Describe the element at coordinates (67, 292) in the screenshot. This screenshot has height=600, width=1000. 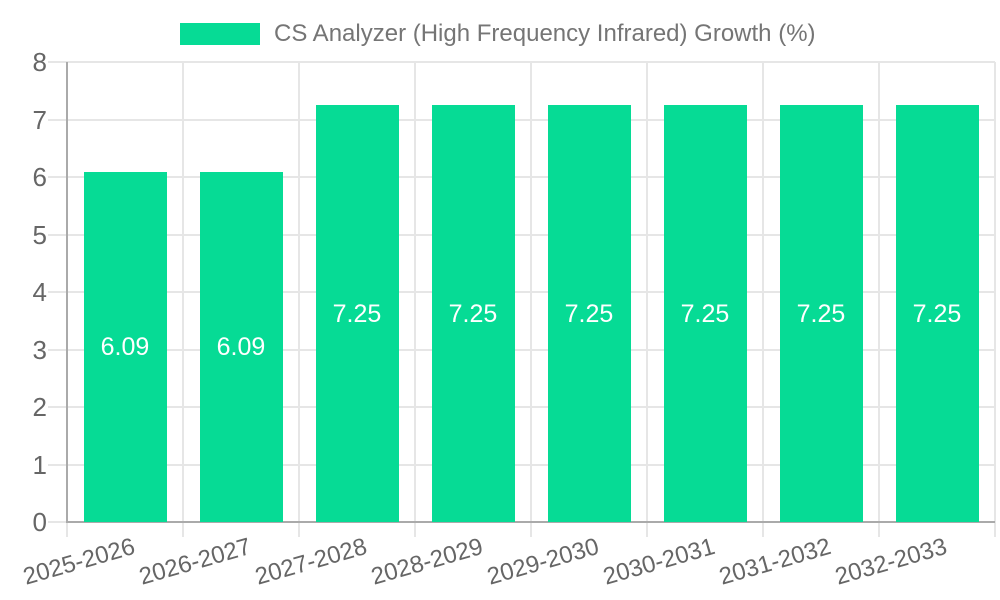
I see `y-axis-line` at that location.